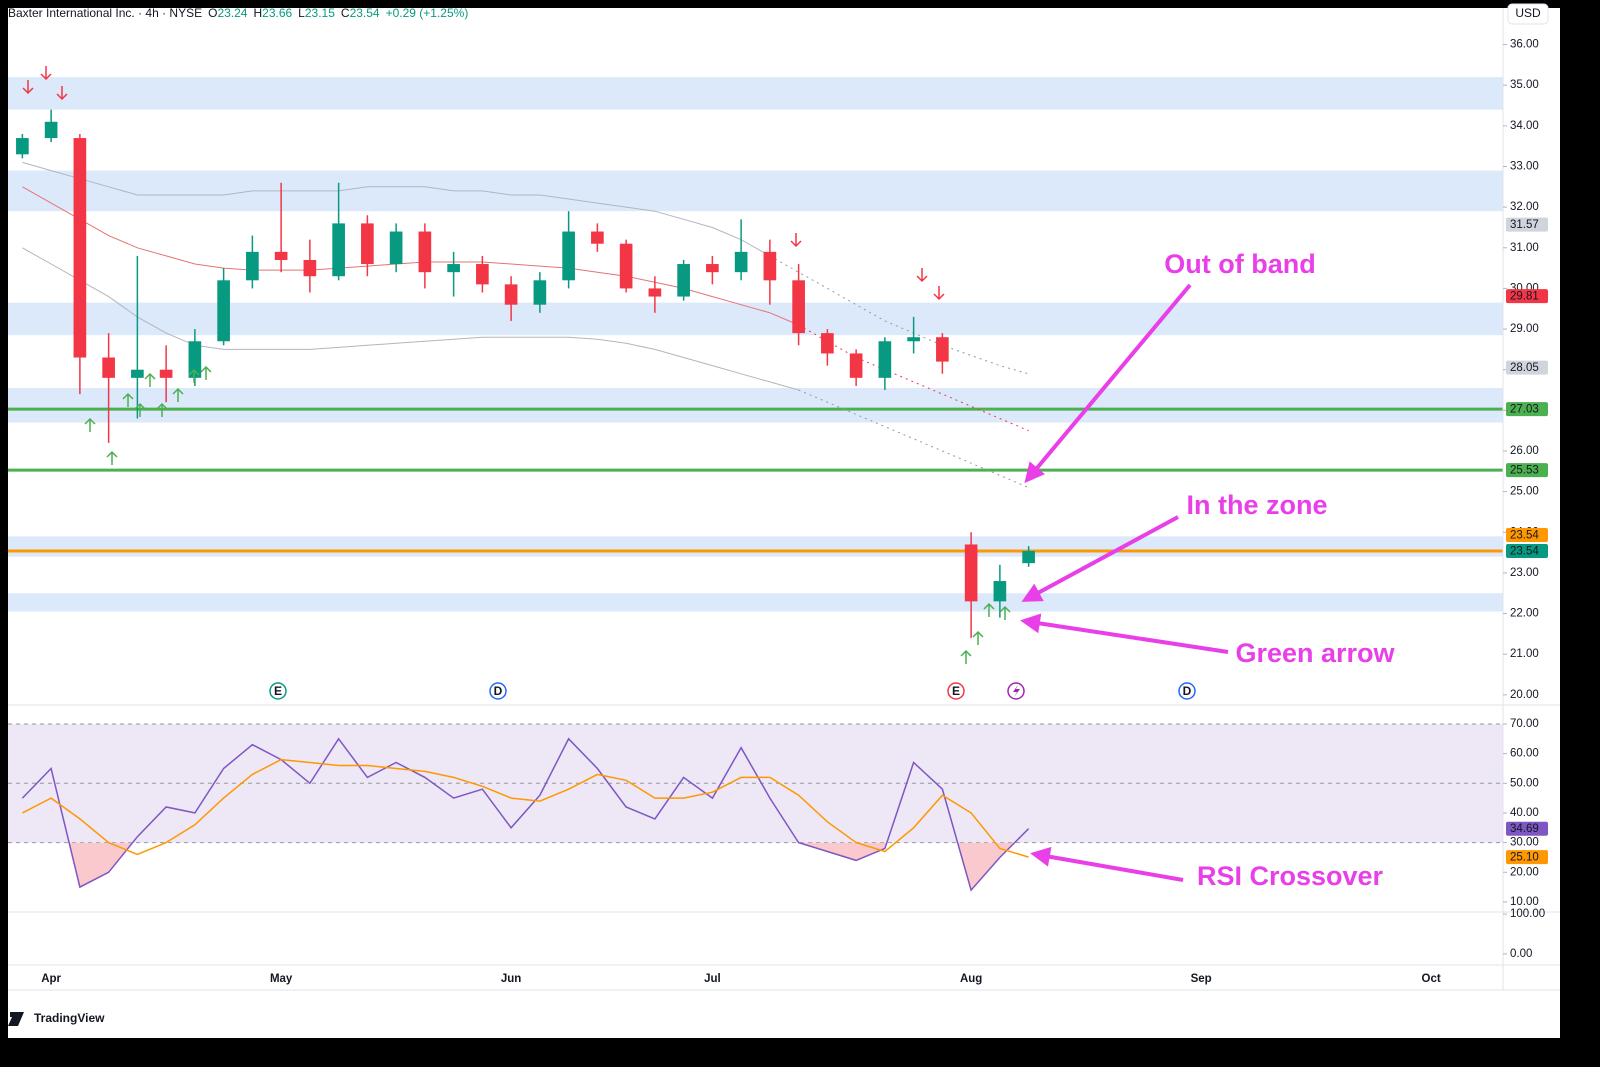  Describe the element at coordinates (1239, 264) in the screenshot. I see `annotation: Out of band` at that location.